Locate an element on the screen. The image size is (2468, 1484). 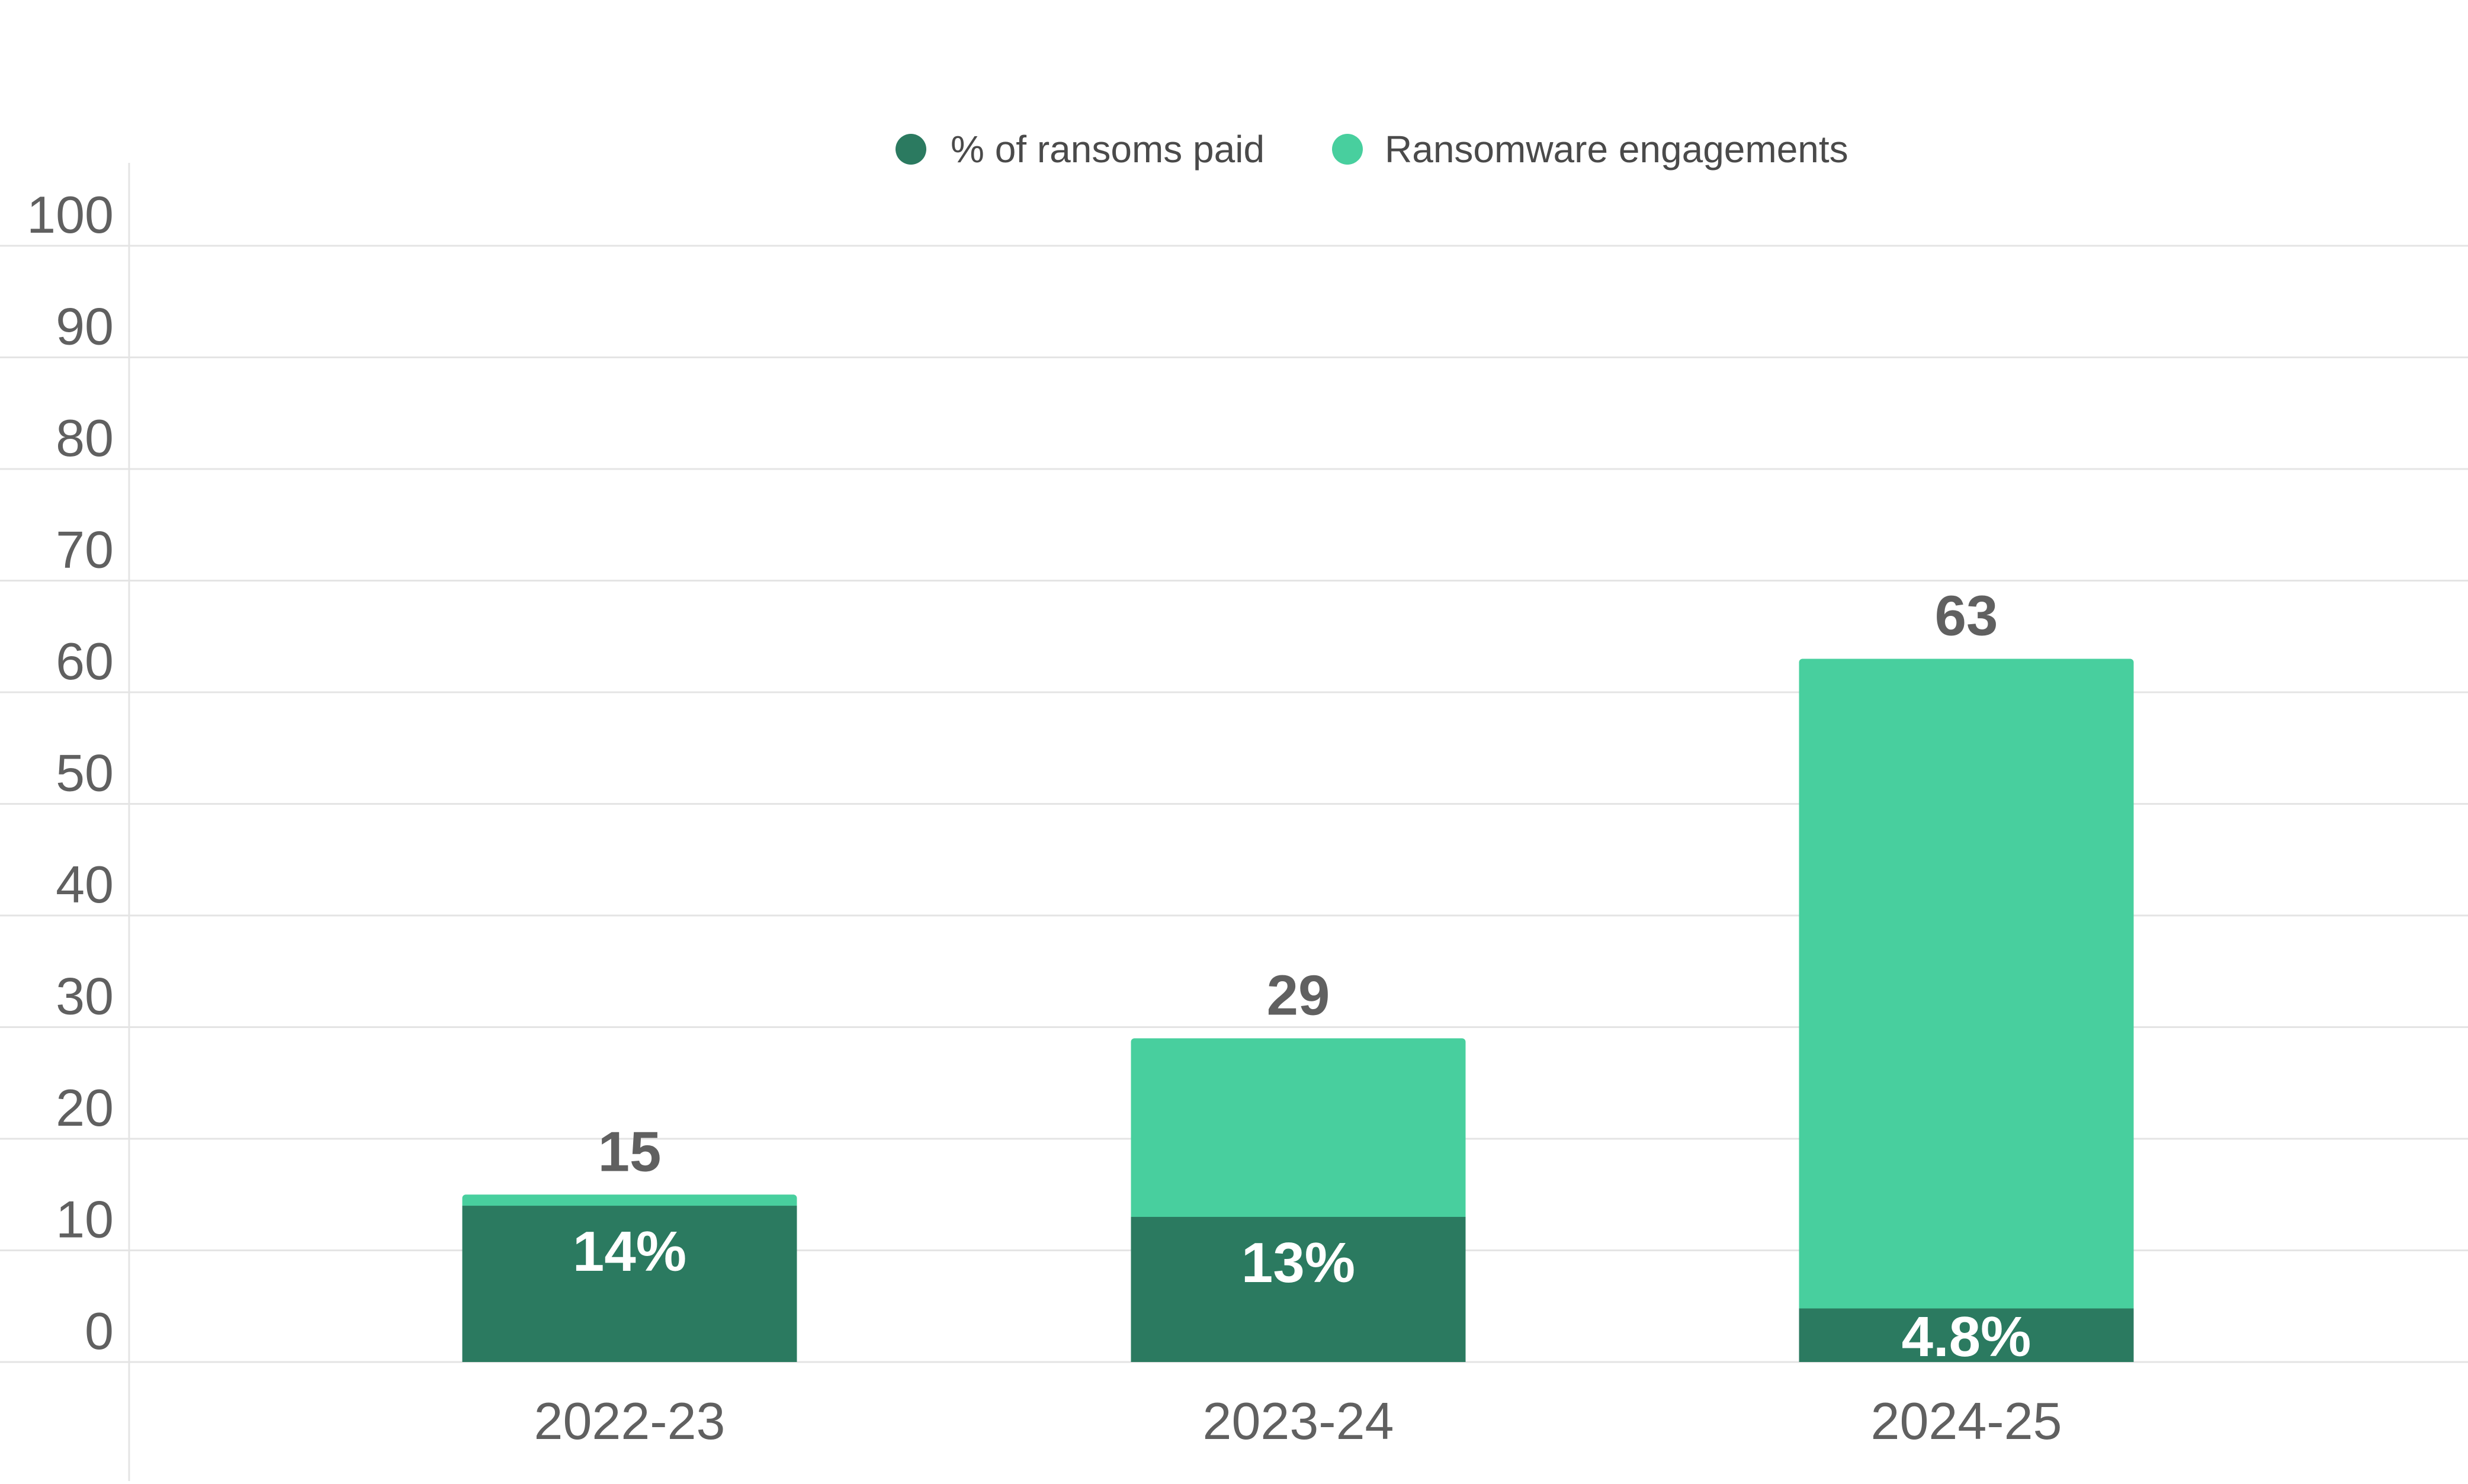
data-label-engagements-2023-24: 29 is located at coordinates (1298, 995).